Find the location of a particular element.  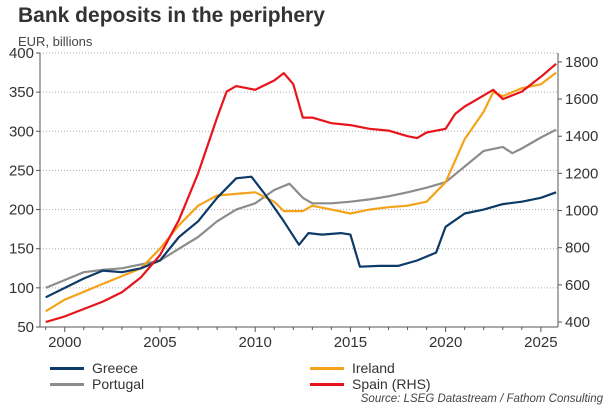

y-left-tick-label: 50 is located at coordinates (25, 327).